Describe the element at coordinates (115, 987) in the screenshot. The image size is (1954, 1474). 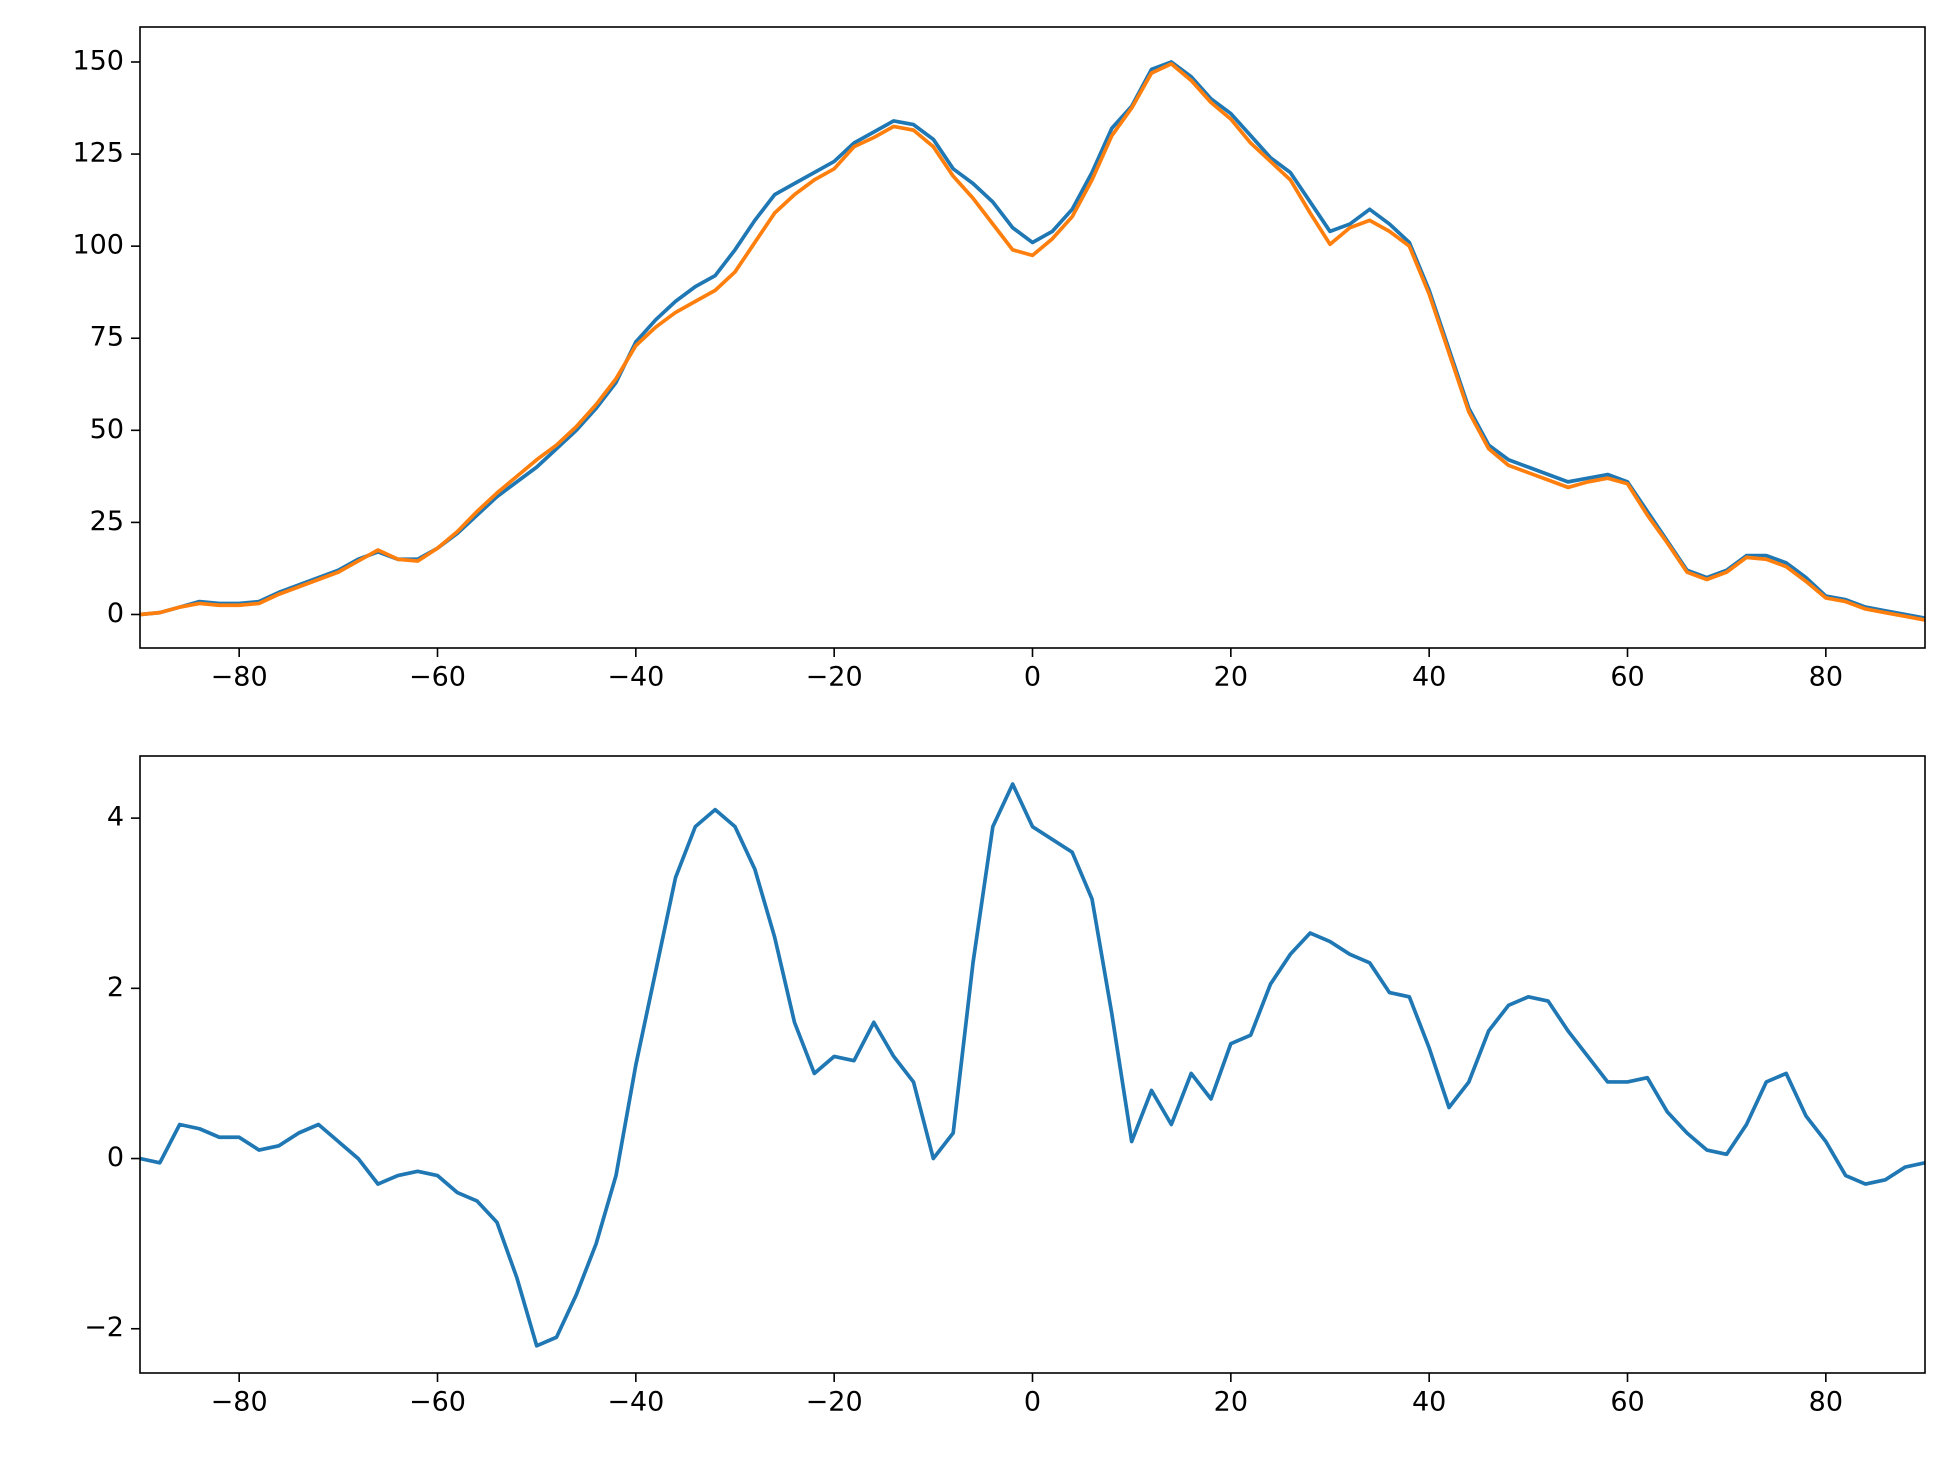
I see `y-tick-label: 2` at that location.